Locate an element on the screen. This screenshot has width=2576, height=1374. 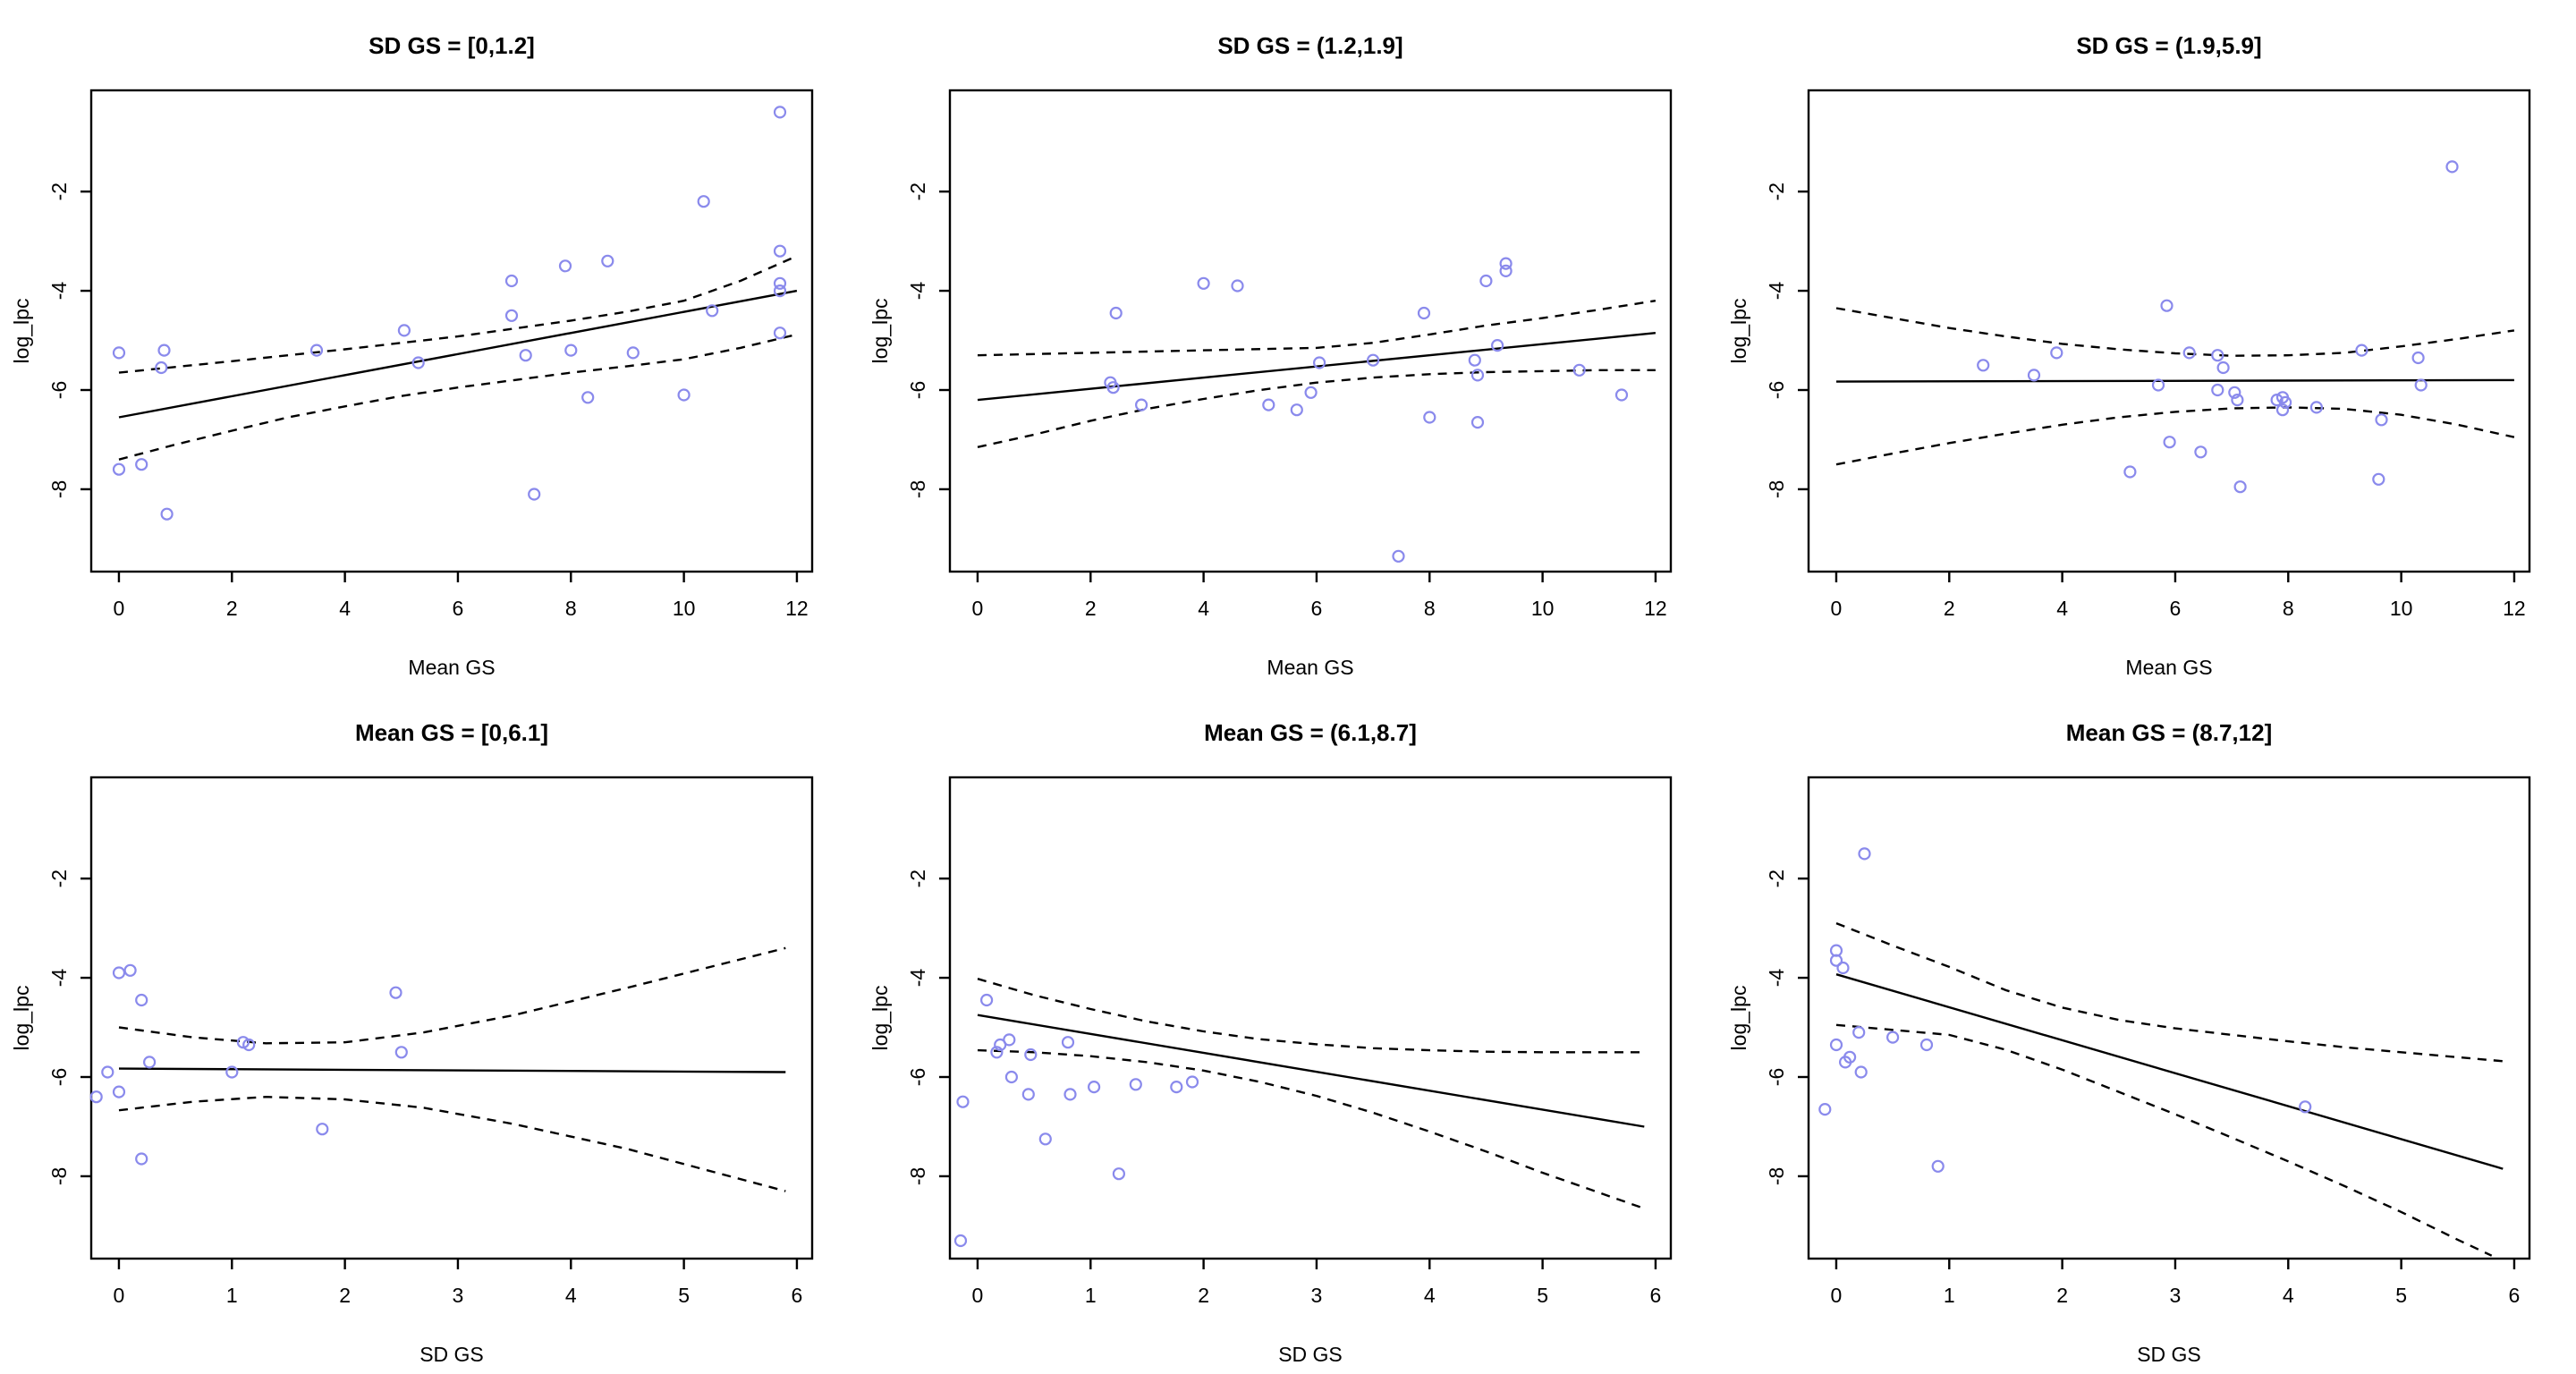
x-tick-label: 1 is located at coordinates (232, 1295).